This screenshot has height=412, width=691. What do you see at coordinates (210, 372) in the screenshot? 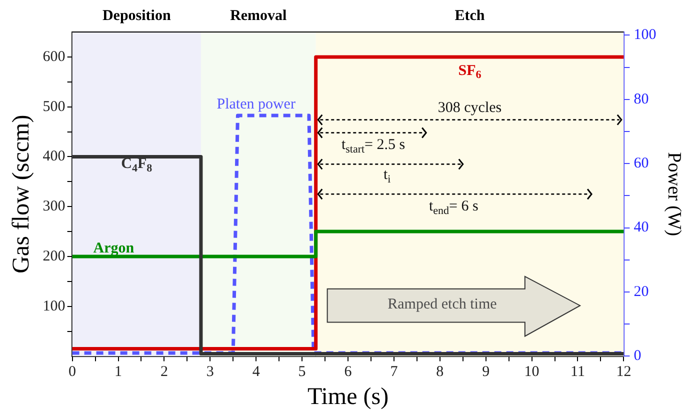
I see `x-tick-label: 3` at bounding box center [210, 372].